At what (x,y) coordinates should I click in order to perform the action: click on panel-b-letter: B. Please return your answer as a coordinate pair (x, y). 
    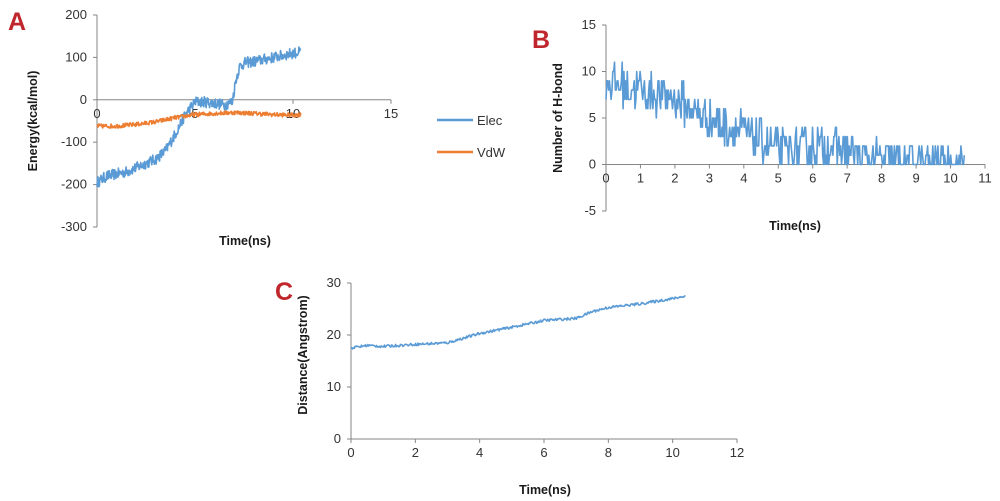
    Looking at the image, I should click on (541, 40).